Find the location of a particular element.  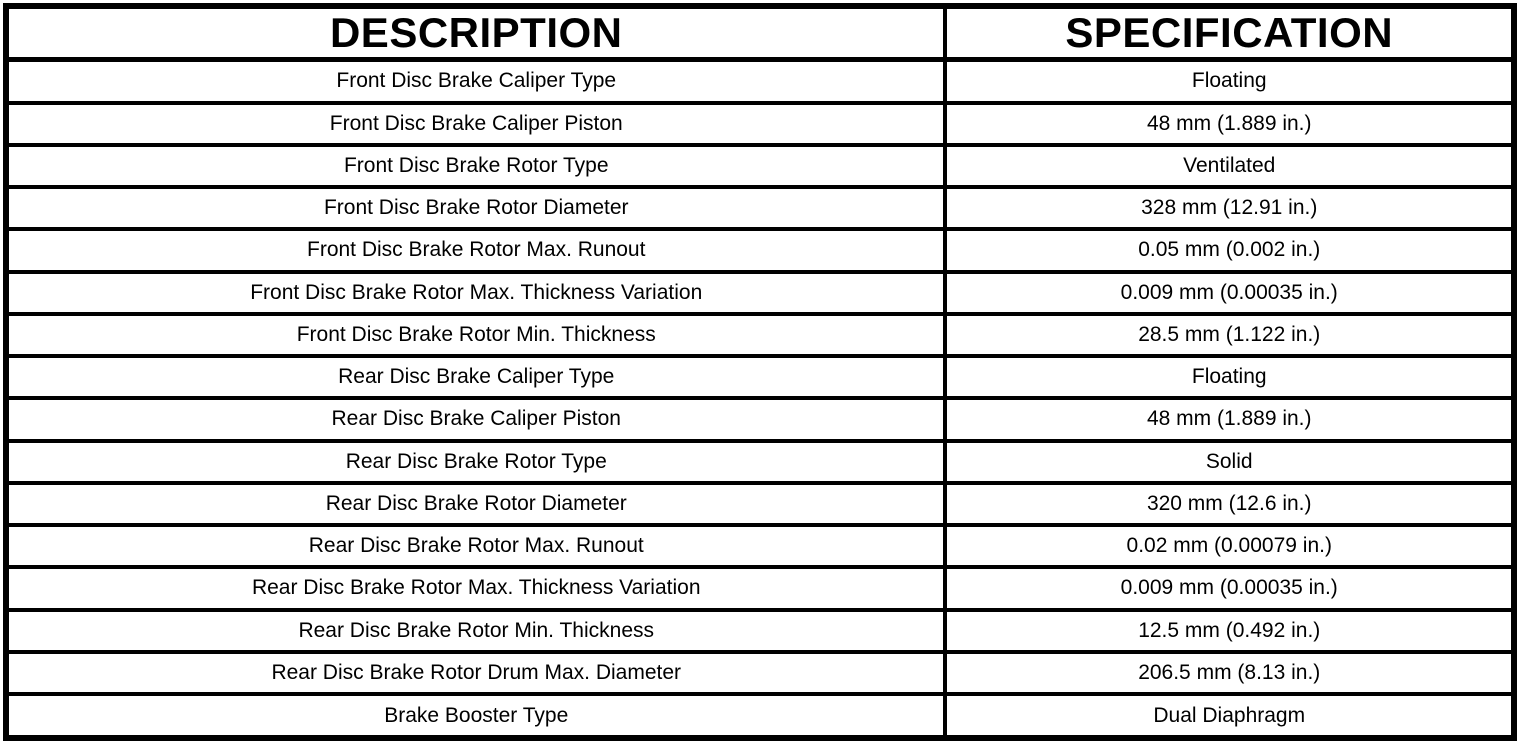

specification-cell: 28.5 mm (1.122 in.) is located at coordinates (1229, 335).